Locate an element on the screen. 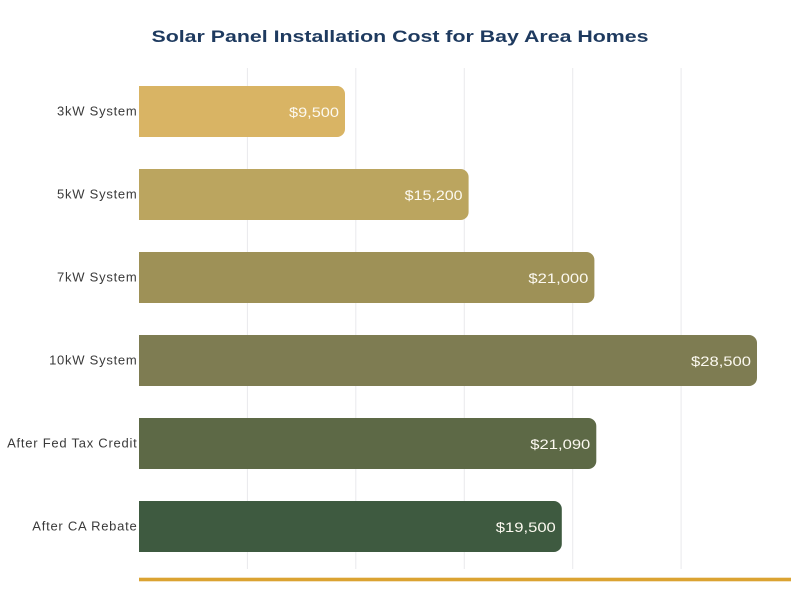 This screenshot has width=800, height=600. svg-text: After Fed Tax Credit is located at coordinates (72, 442).